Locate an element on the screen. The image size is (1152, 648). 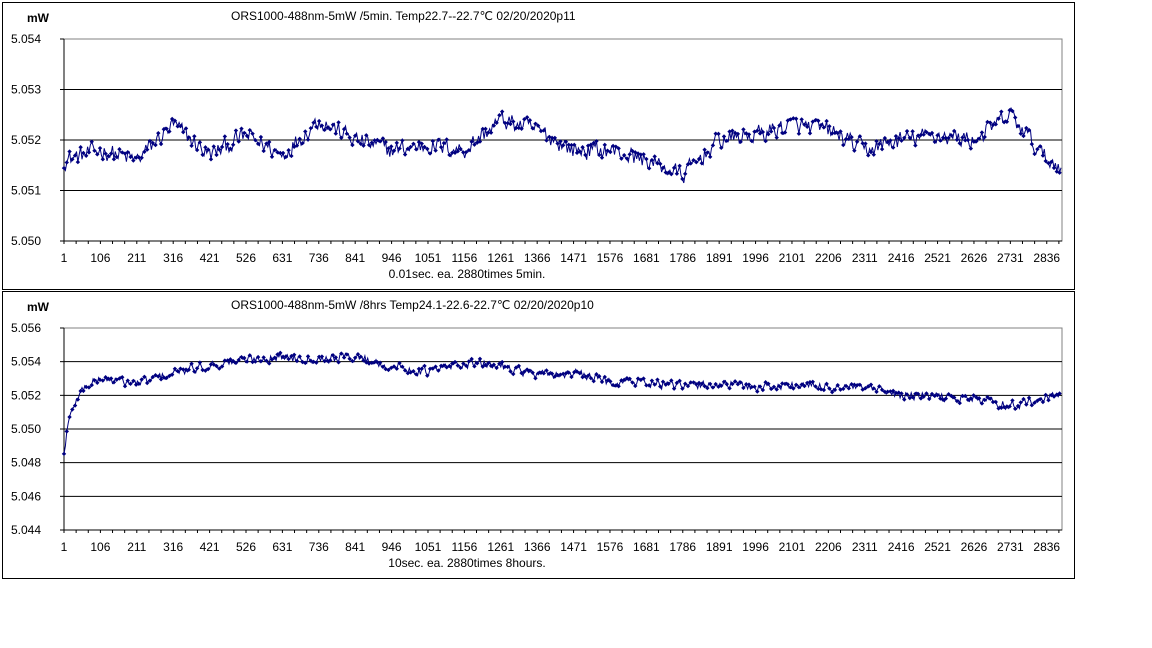
y-axis-label: mW is located at coordinates (38, 307).